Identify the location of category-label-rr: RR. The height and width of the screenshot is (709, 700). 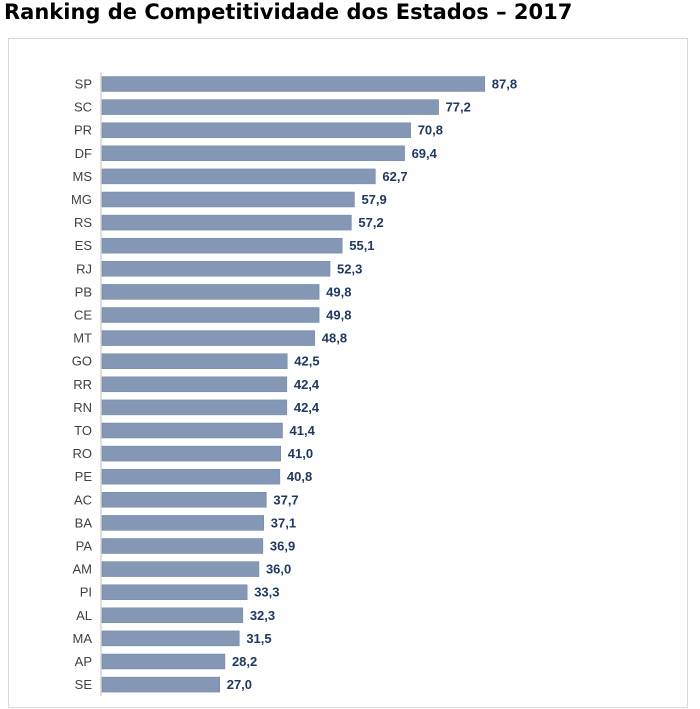
(82, 384).